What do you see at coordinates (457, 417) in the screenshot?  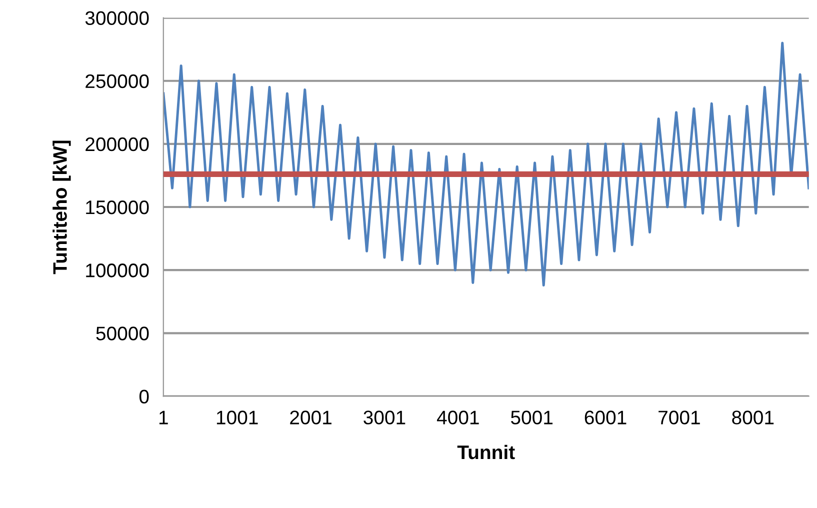 I see `x-tick-label: 4001` at bounding box center [457, 417].